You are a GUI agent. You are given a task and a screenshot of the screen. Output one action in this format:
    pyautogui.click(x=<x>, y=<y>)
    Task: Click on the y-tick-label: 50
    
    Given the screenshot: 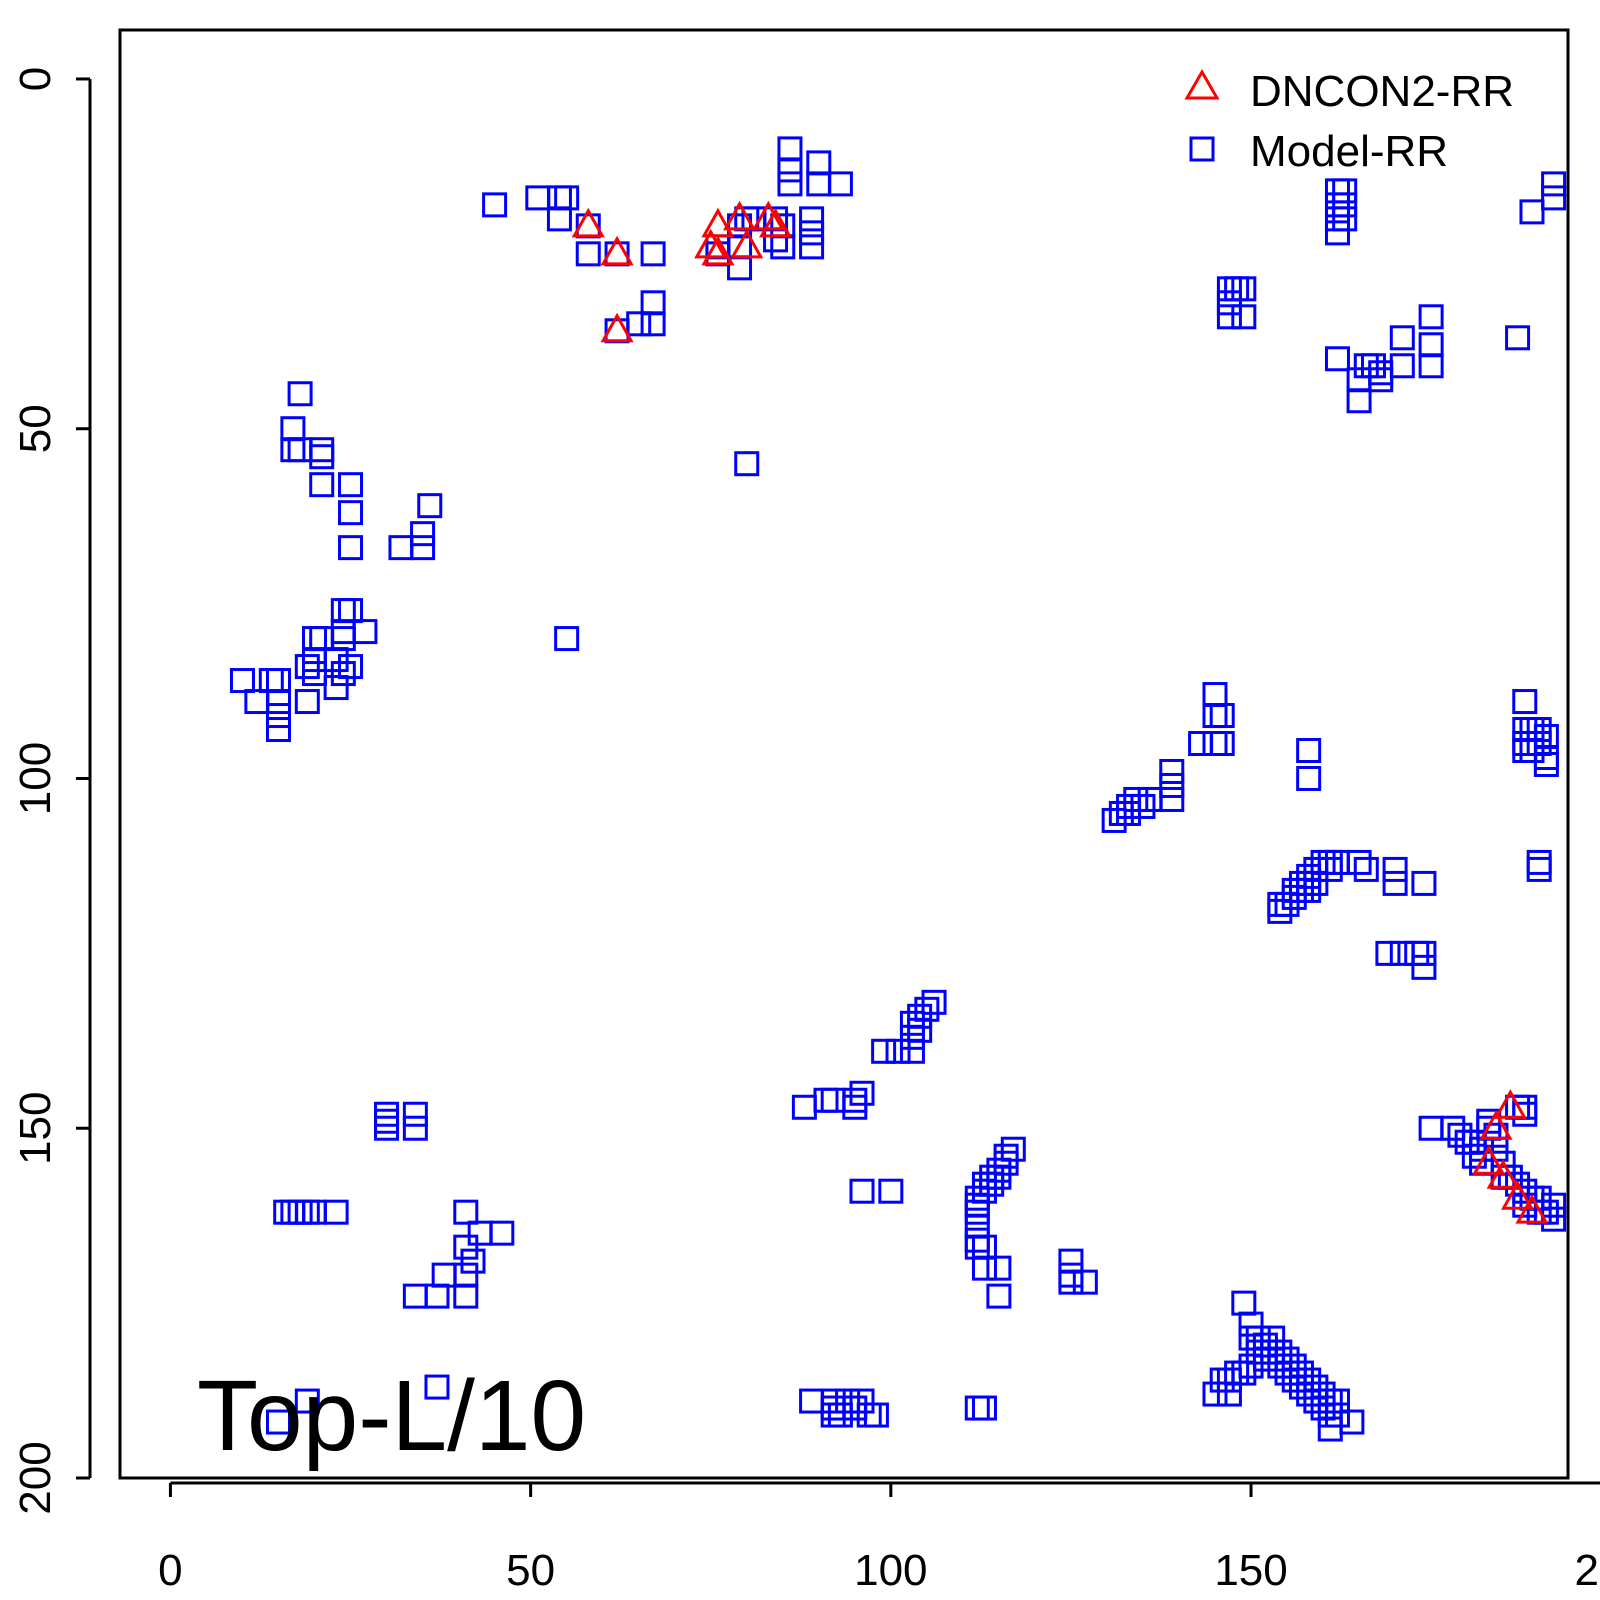 What is the action you would take?
    pyautogui.click(x=35, y=428)
    